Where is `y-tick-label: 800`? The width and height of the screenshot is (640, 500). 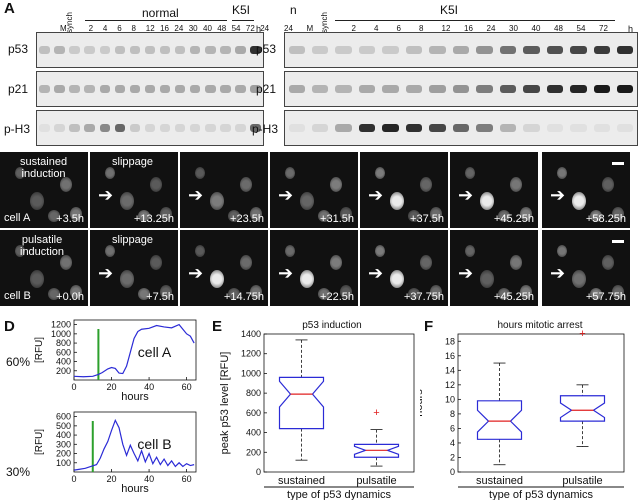
y-tick-label: 800 is located at coordinates (253, 393).